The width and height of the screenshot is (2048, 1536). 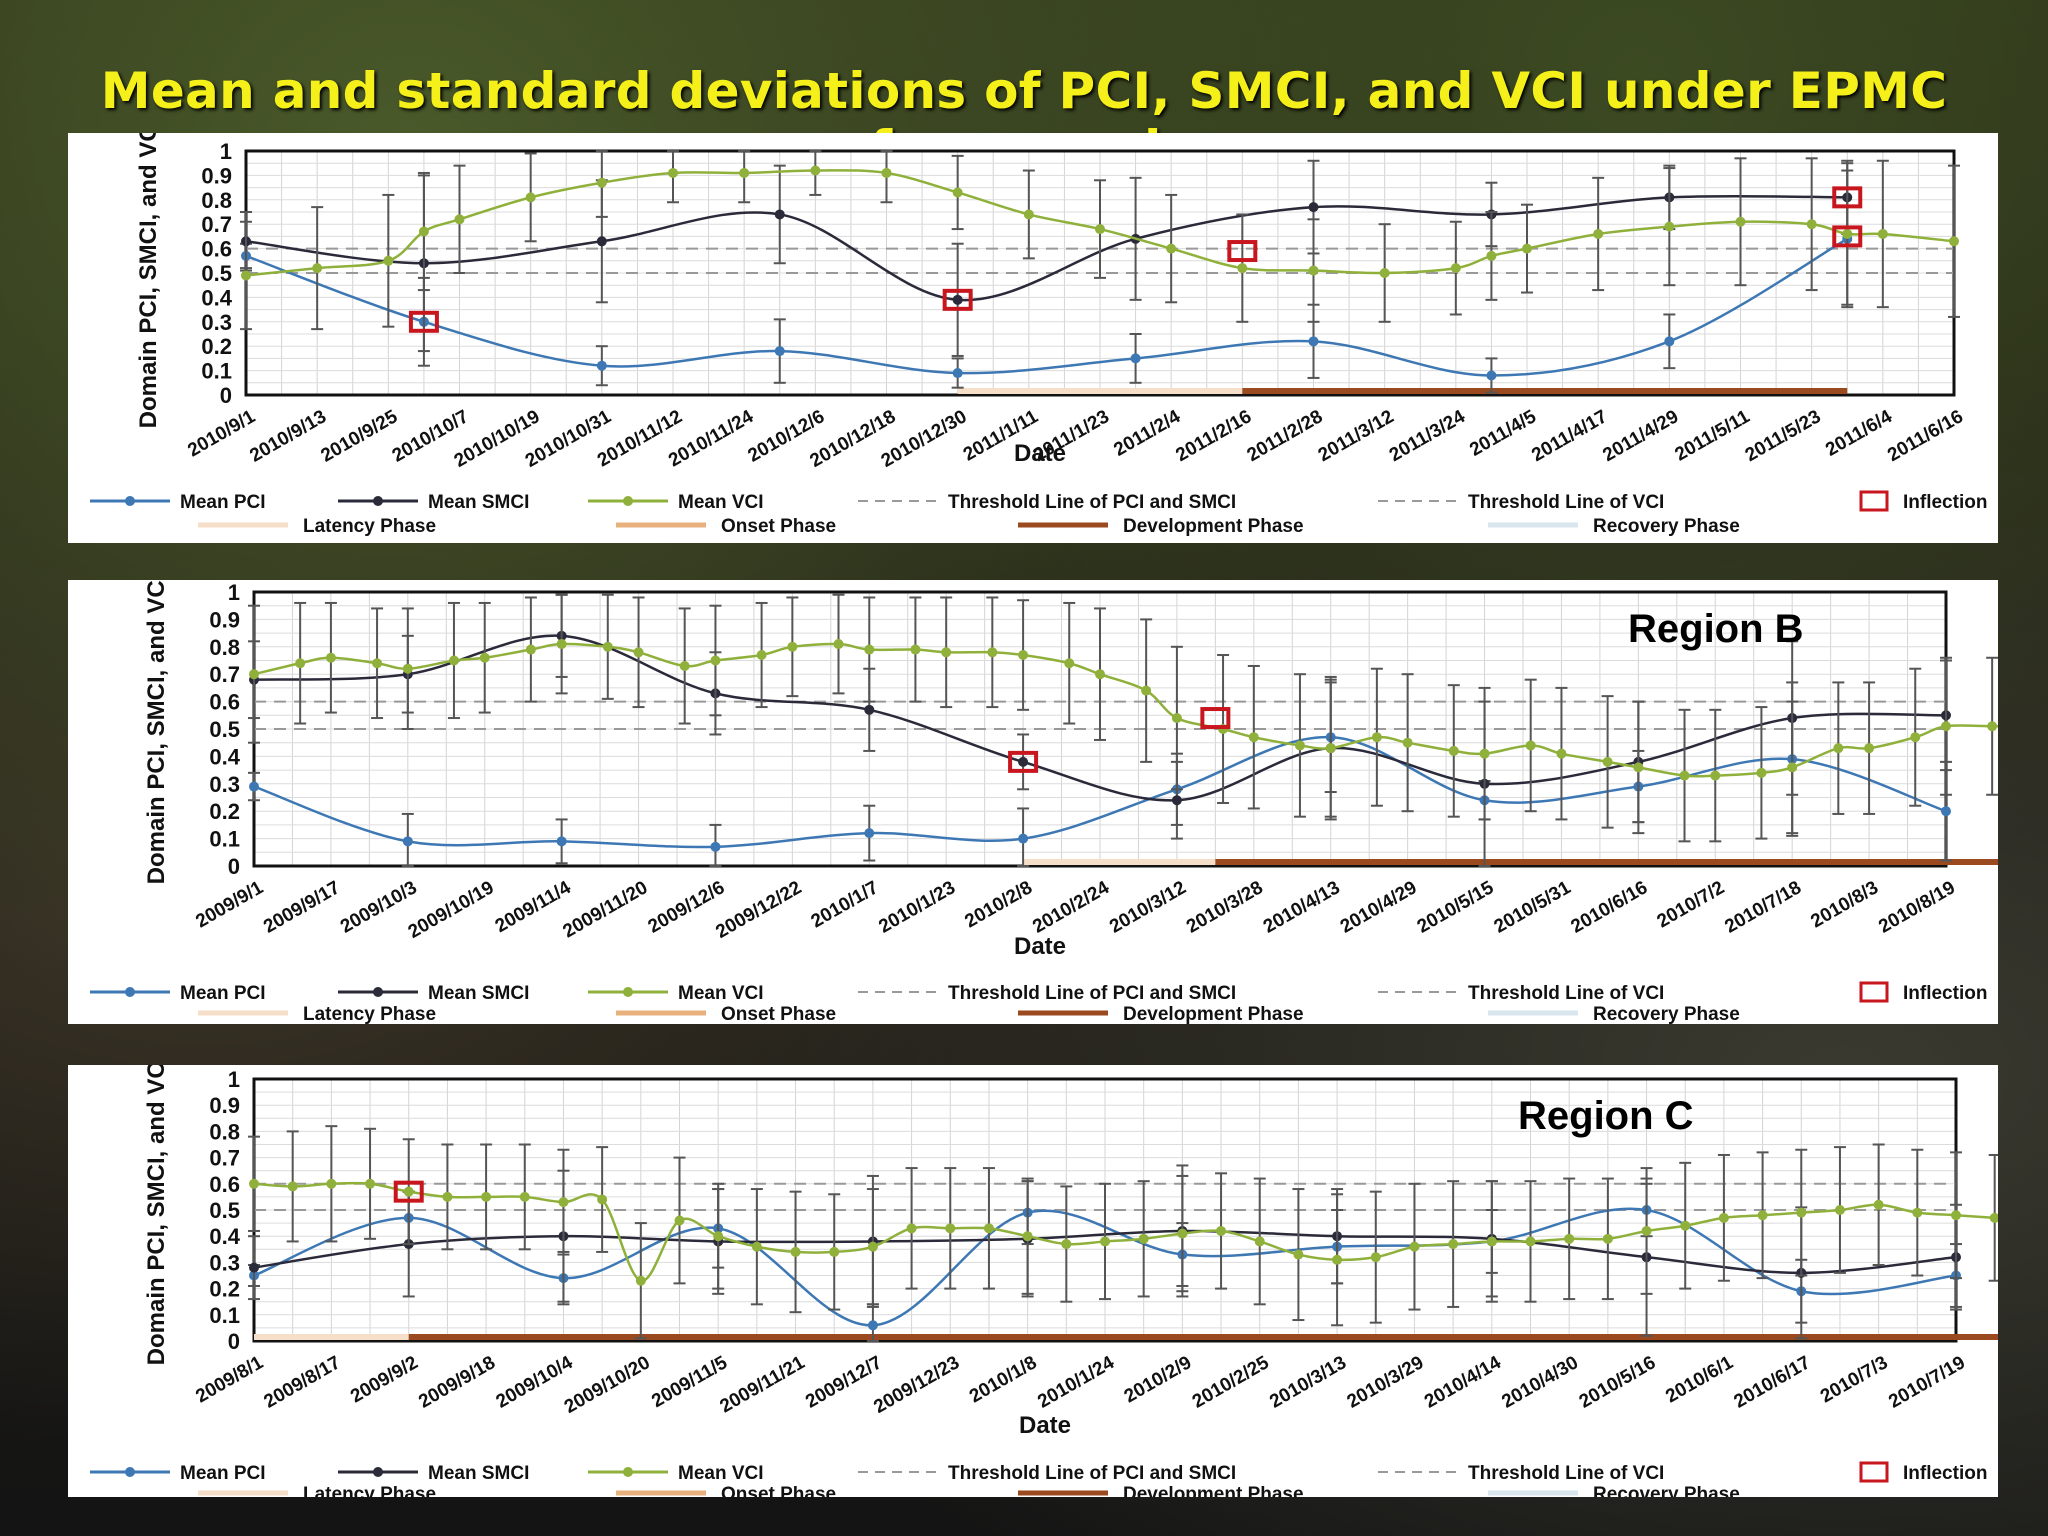 I want to click on x-tick-label: 2010/3/12, so click(x=1148, y=907).